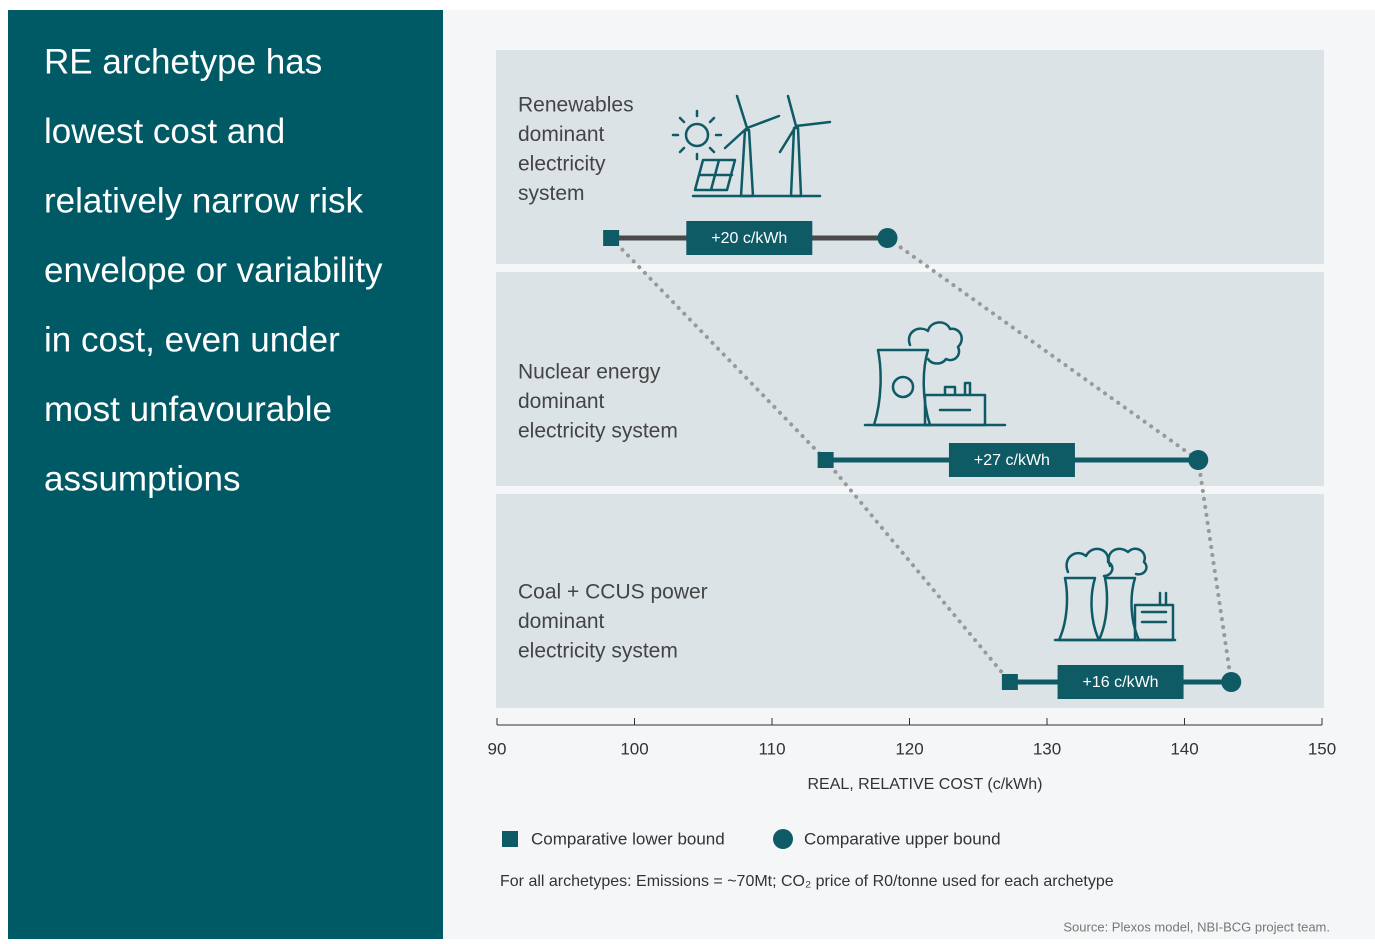  What do you see at coordinates (551, 193) in the screenshot?
I see `category-label: system` at bounding box center [551, 193].